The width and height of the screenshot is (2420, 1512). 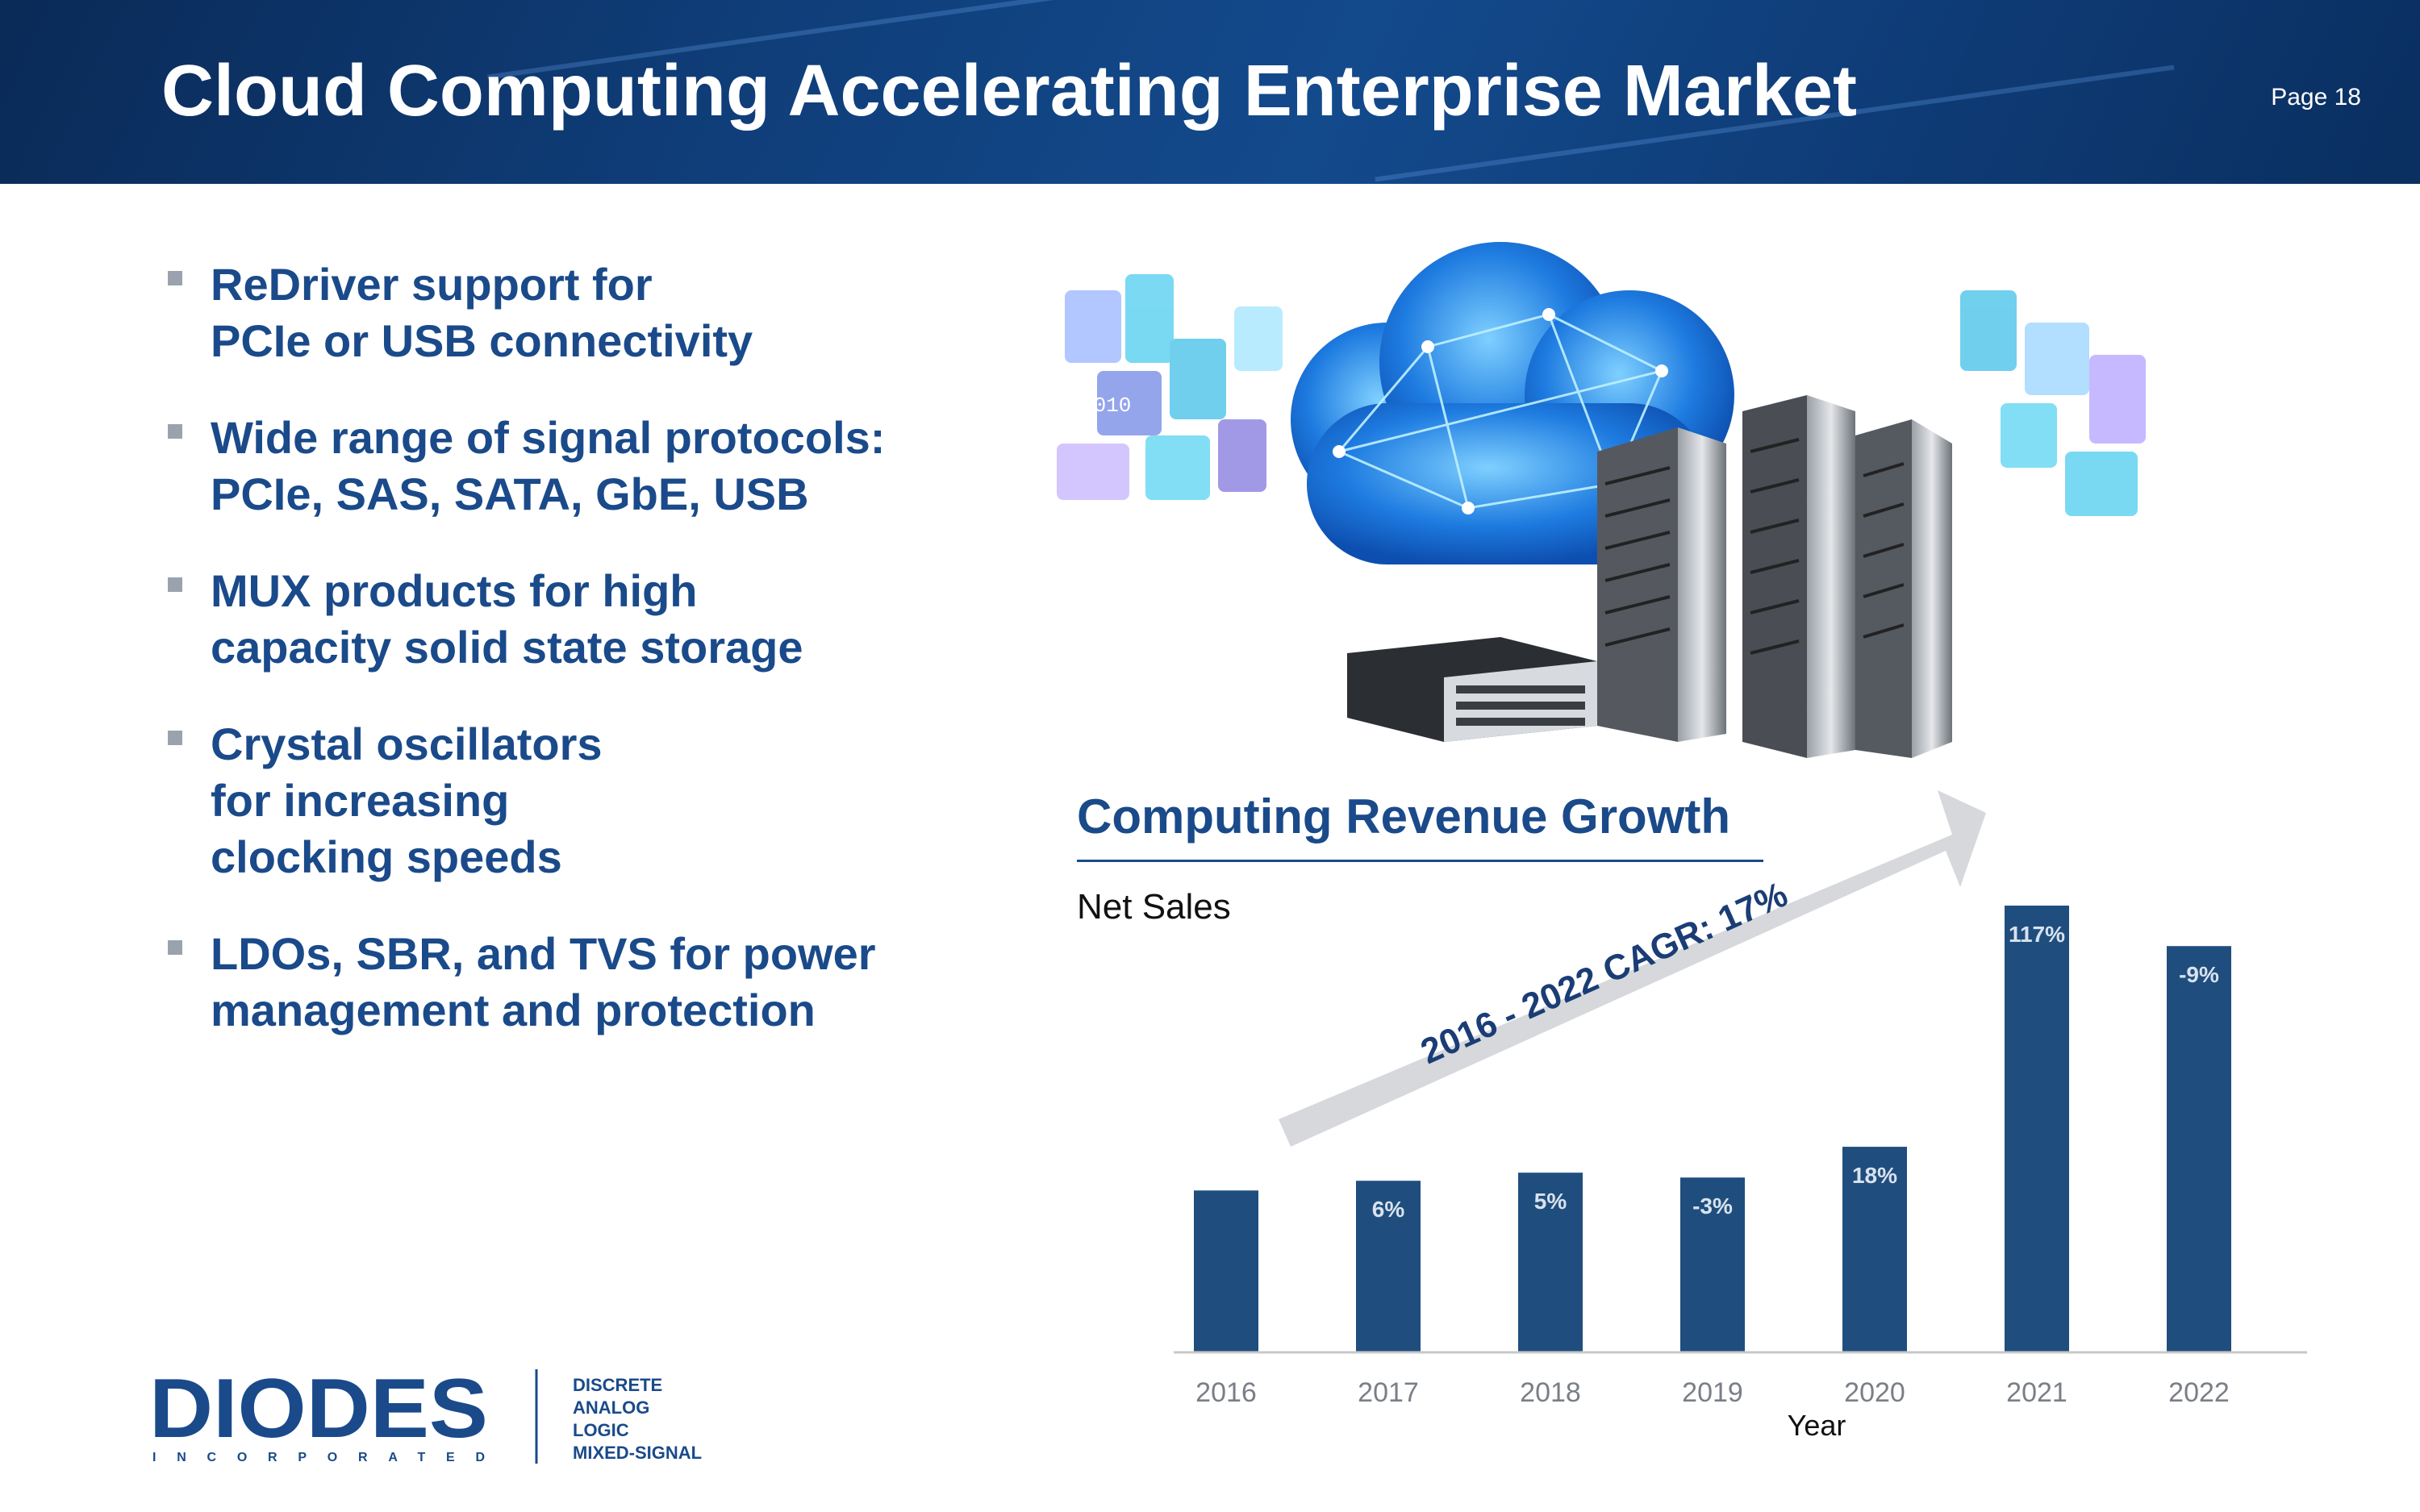 What do you see at coordinates (2199, 974) in the screenshot?
I see `data-label-2022: -9%` at bounding box center [2199, 974].